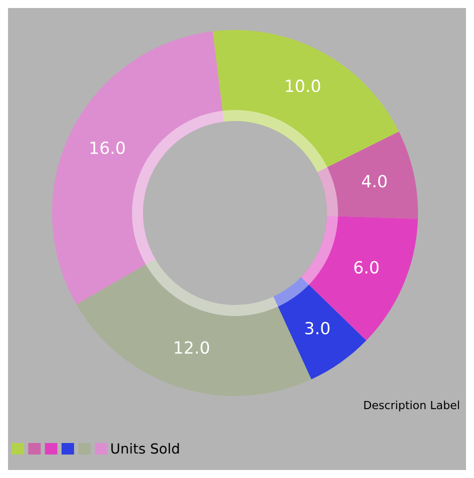  I want to click on data-label: 16.0, so click(107, 147).